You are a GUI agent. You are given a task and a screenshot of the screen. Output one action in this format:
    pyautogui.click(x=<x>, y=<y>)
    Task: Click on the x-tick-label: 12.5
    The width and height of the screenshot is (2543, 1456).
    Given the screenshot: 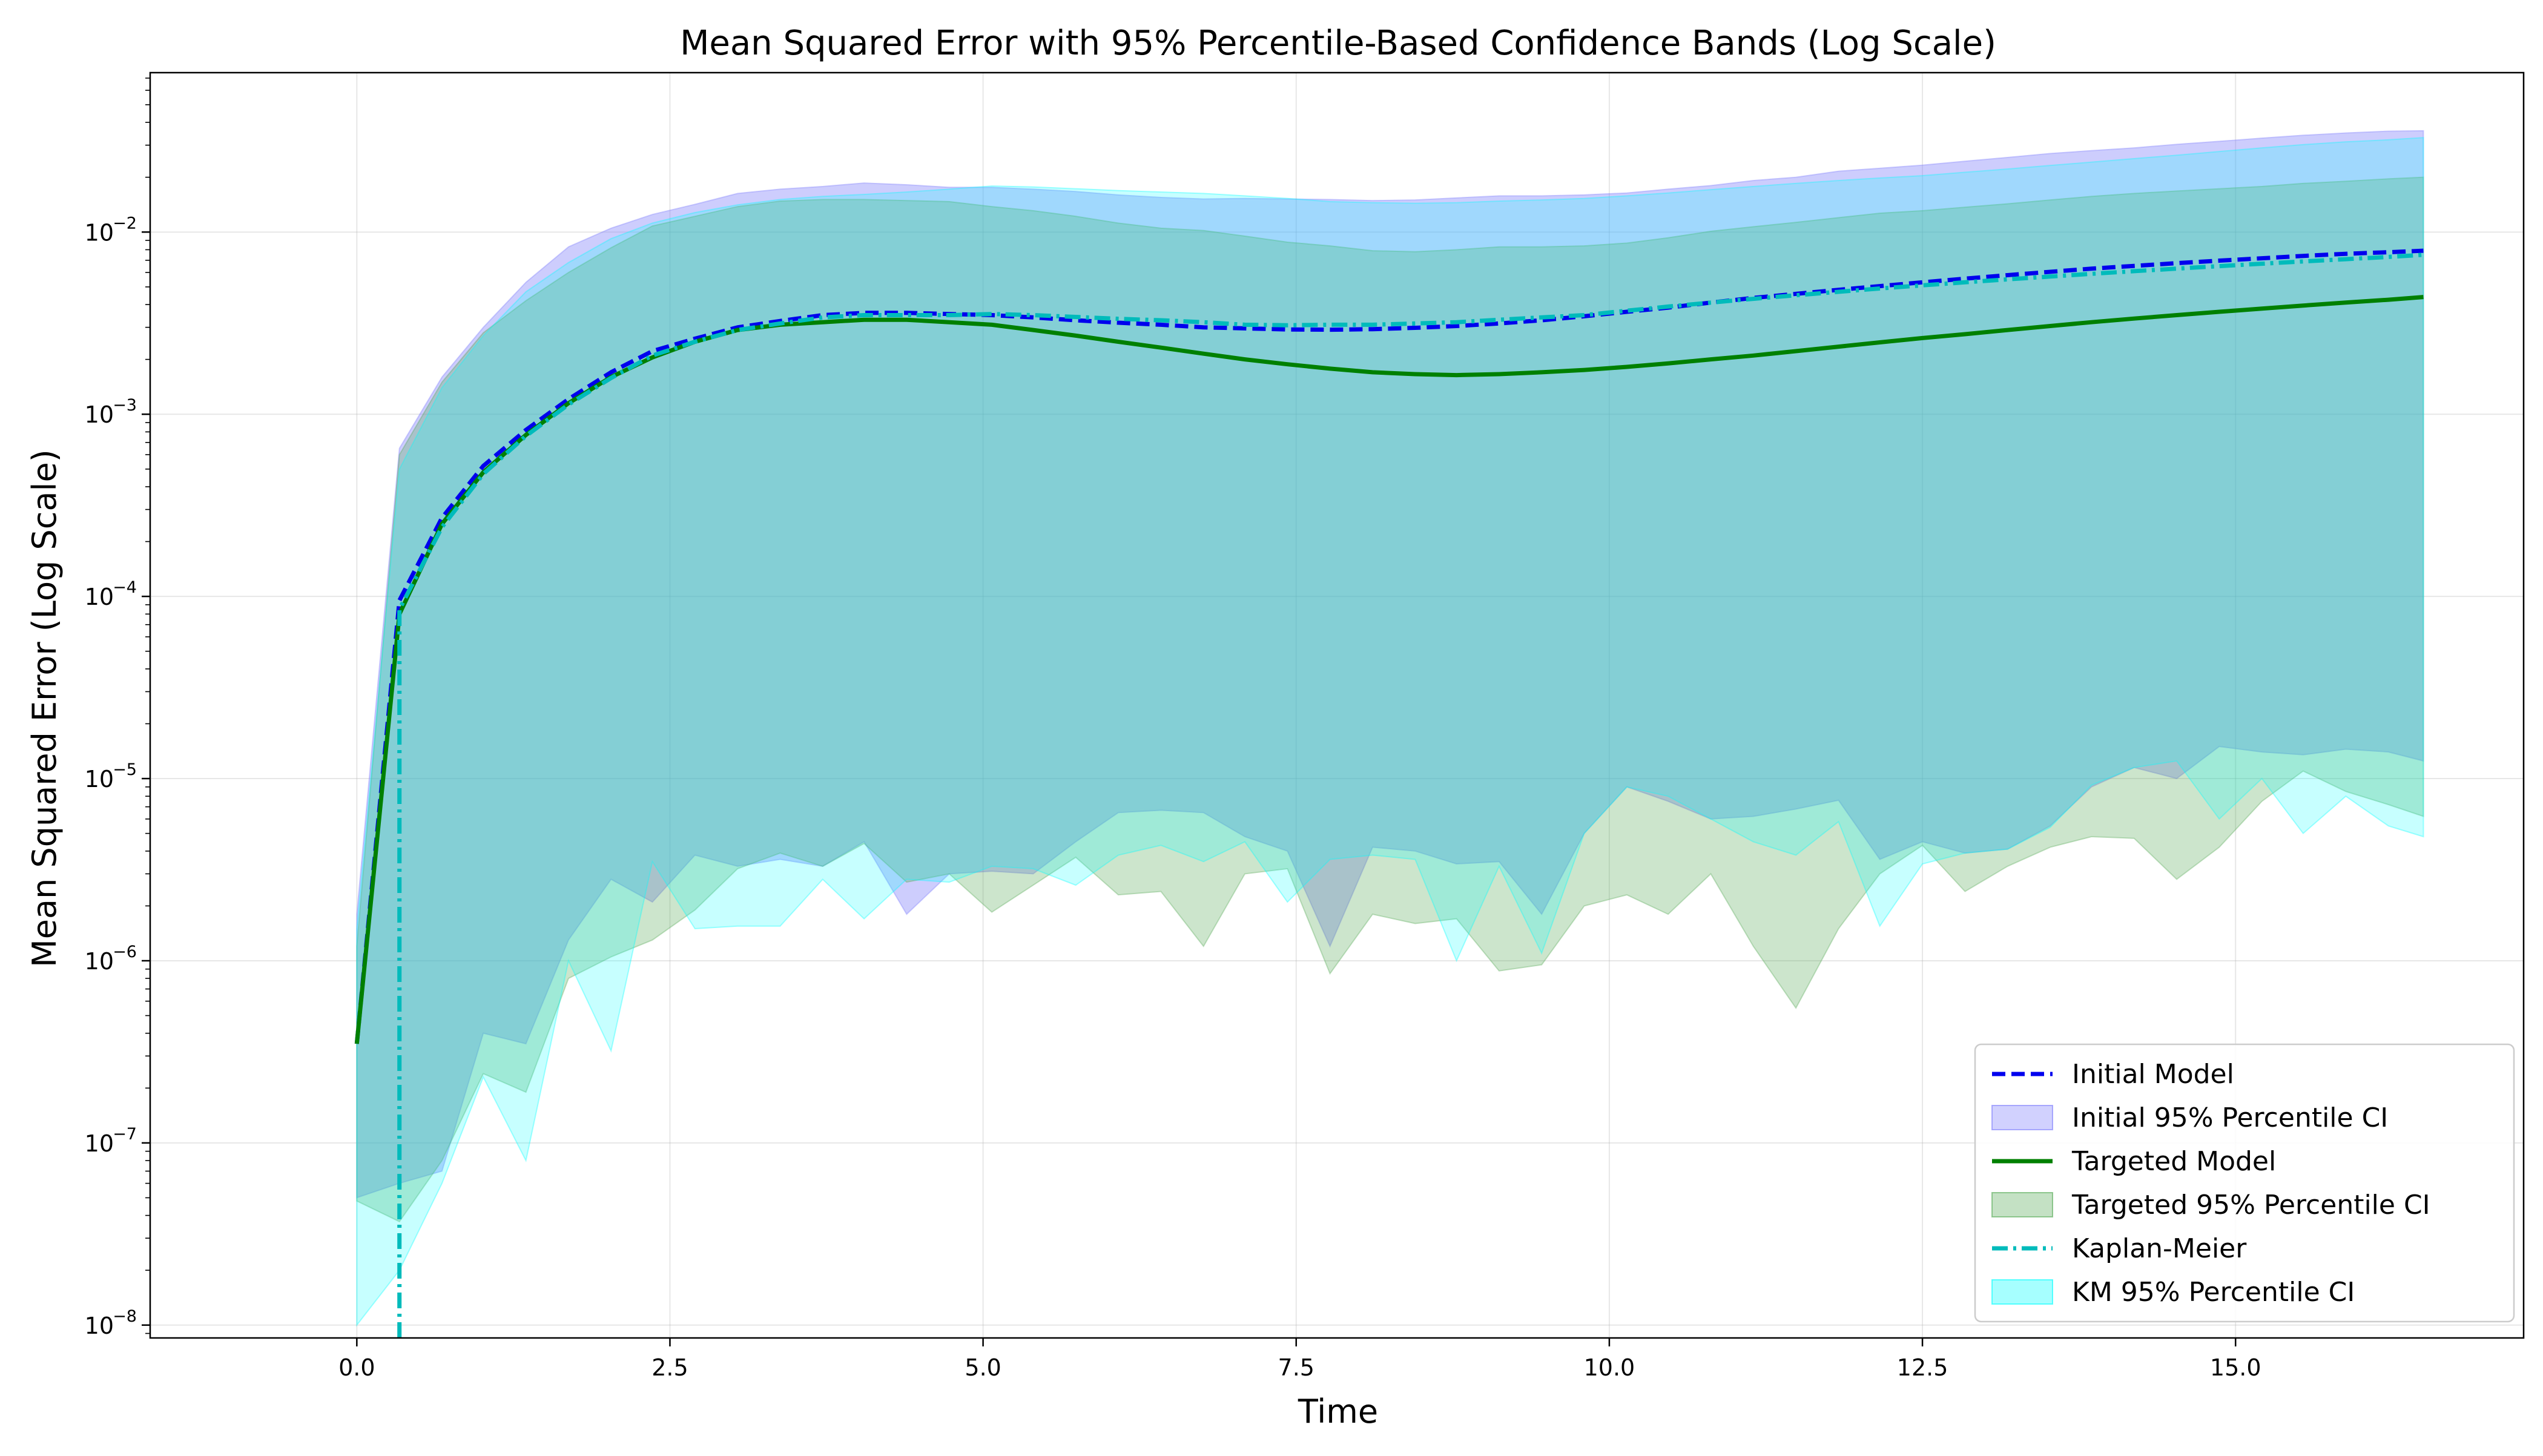 What is the action you would take?
    pyautogui.click(x=1923, y=1367)
    